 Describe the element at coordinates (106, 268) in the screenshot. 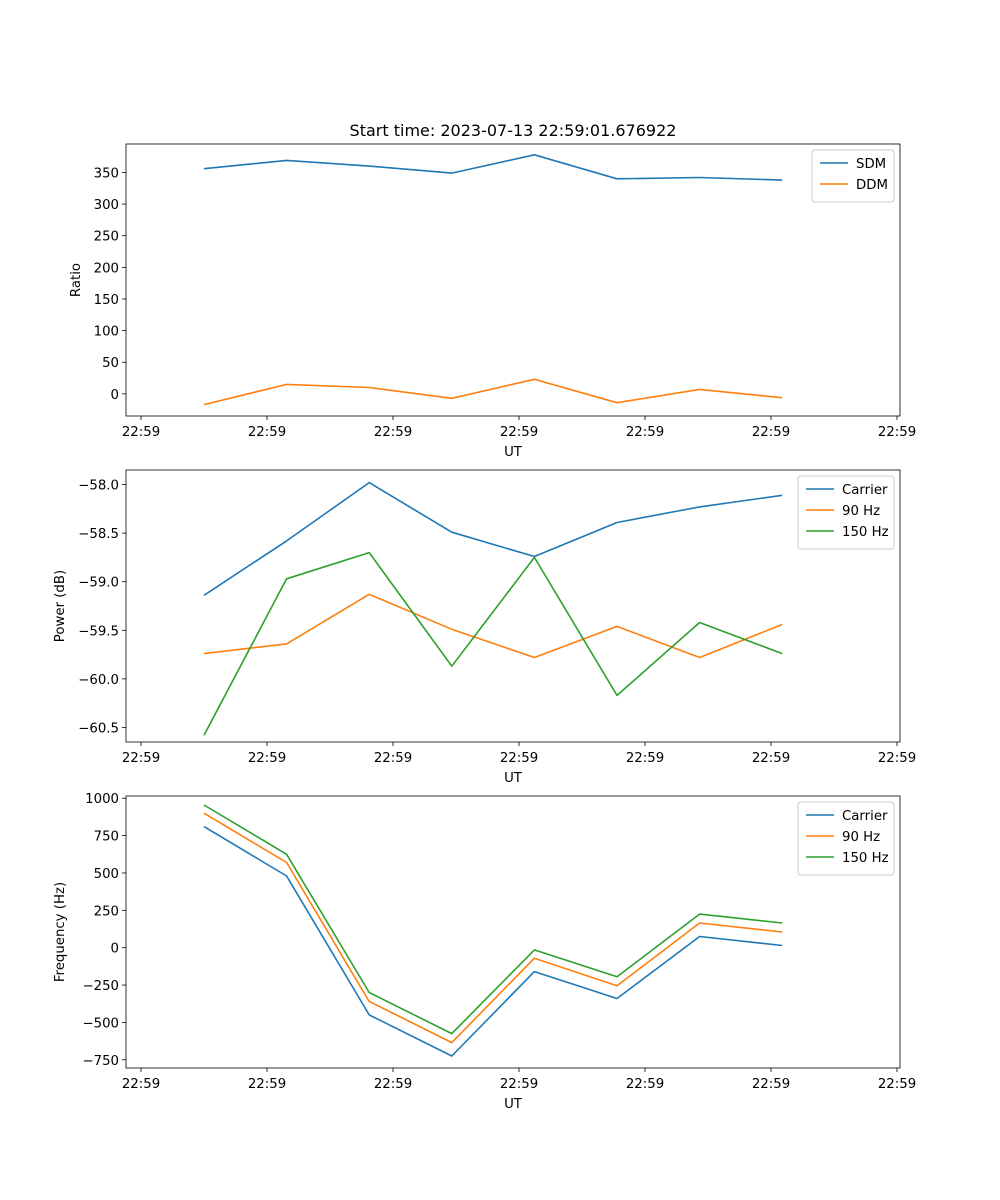

I see `y-tick-label: 200` at that location.